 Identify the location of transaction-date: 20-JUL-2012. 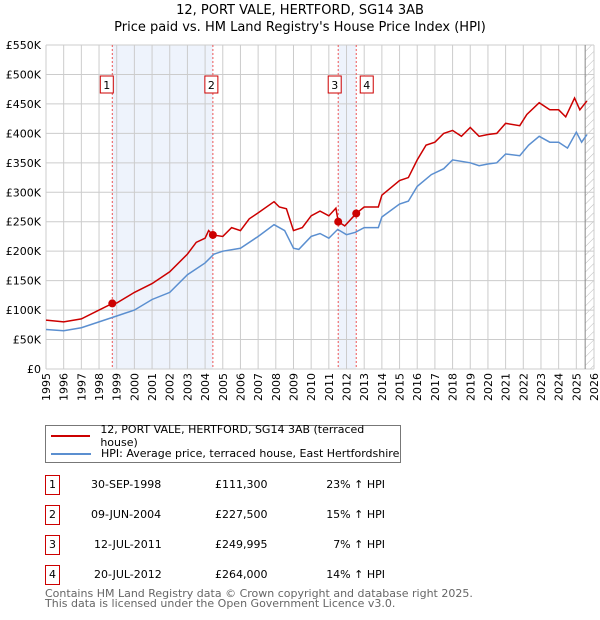
(128, 574).